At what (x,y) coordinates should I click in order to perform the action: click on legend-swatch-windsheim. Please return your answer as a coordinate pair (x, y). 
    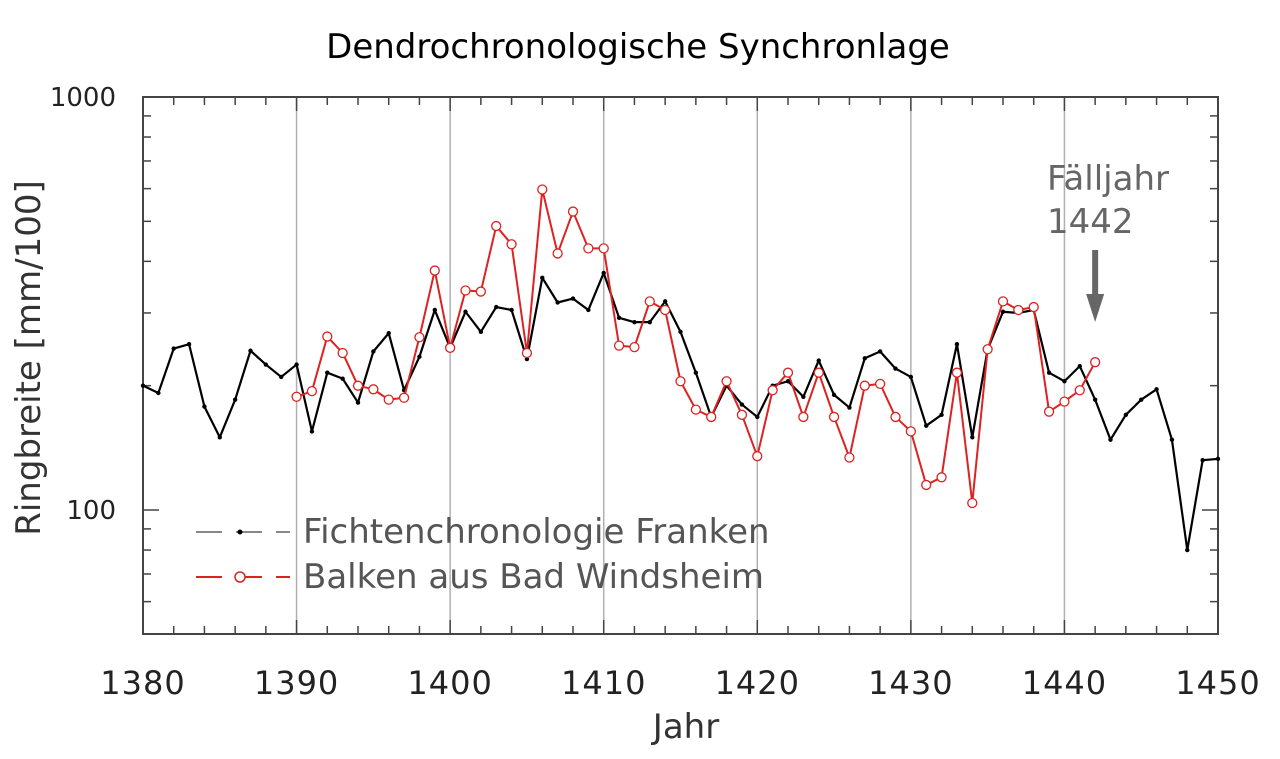
    Looking at the image, I should click on (243, 577).